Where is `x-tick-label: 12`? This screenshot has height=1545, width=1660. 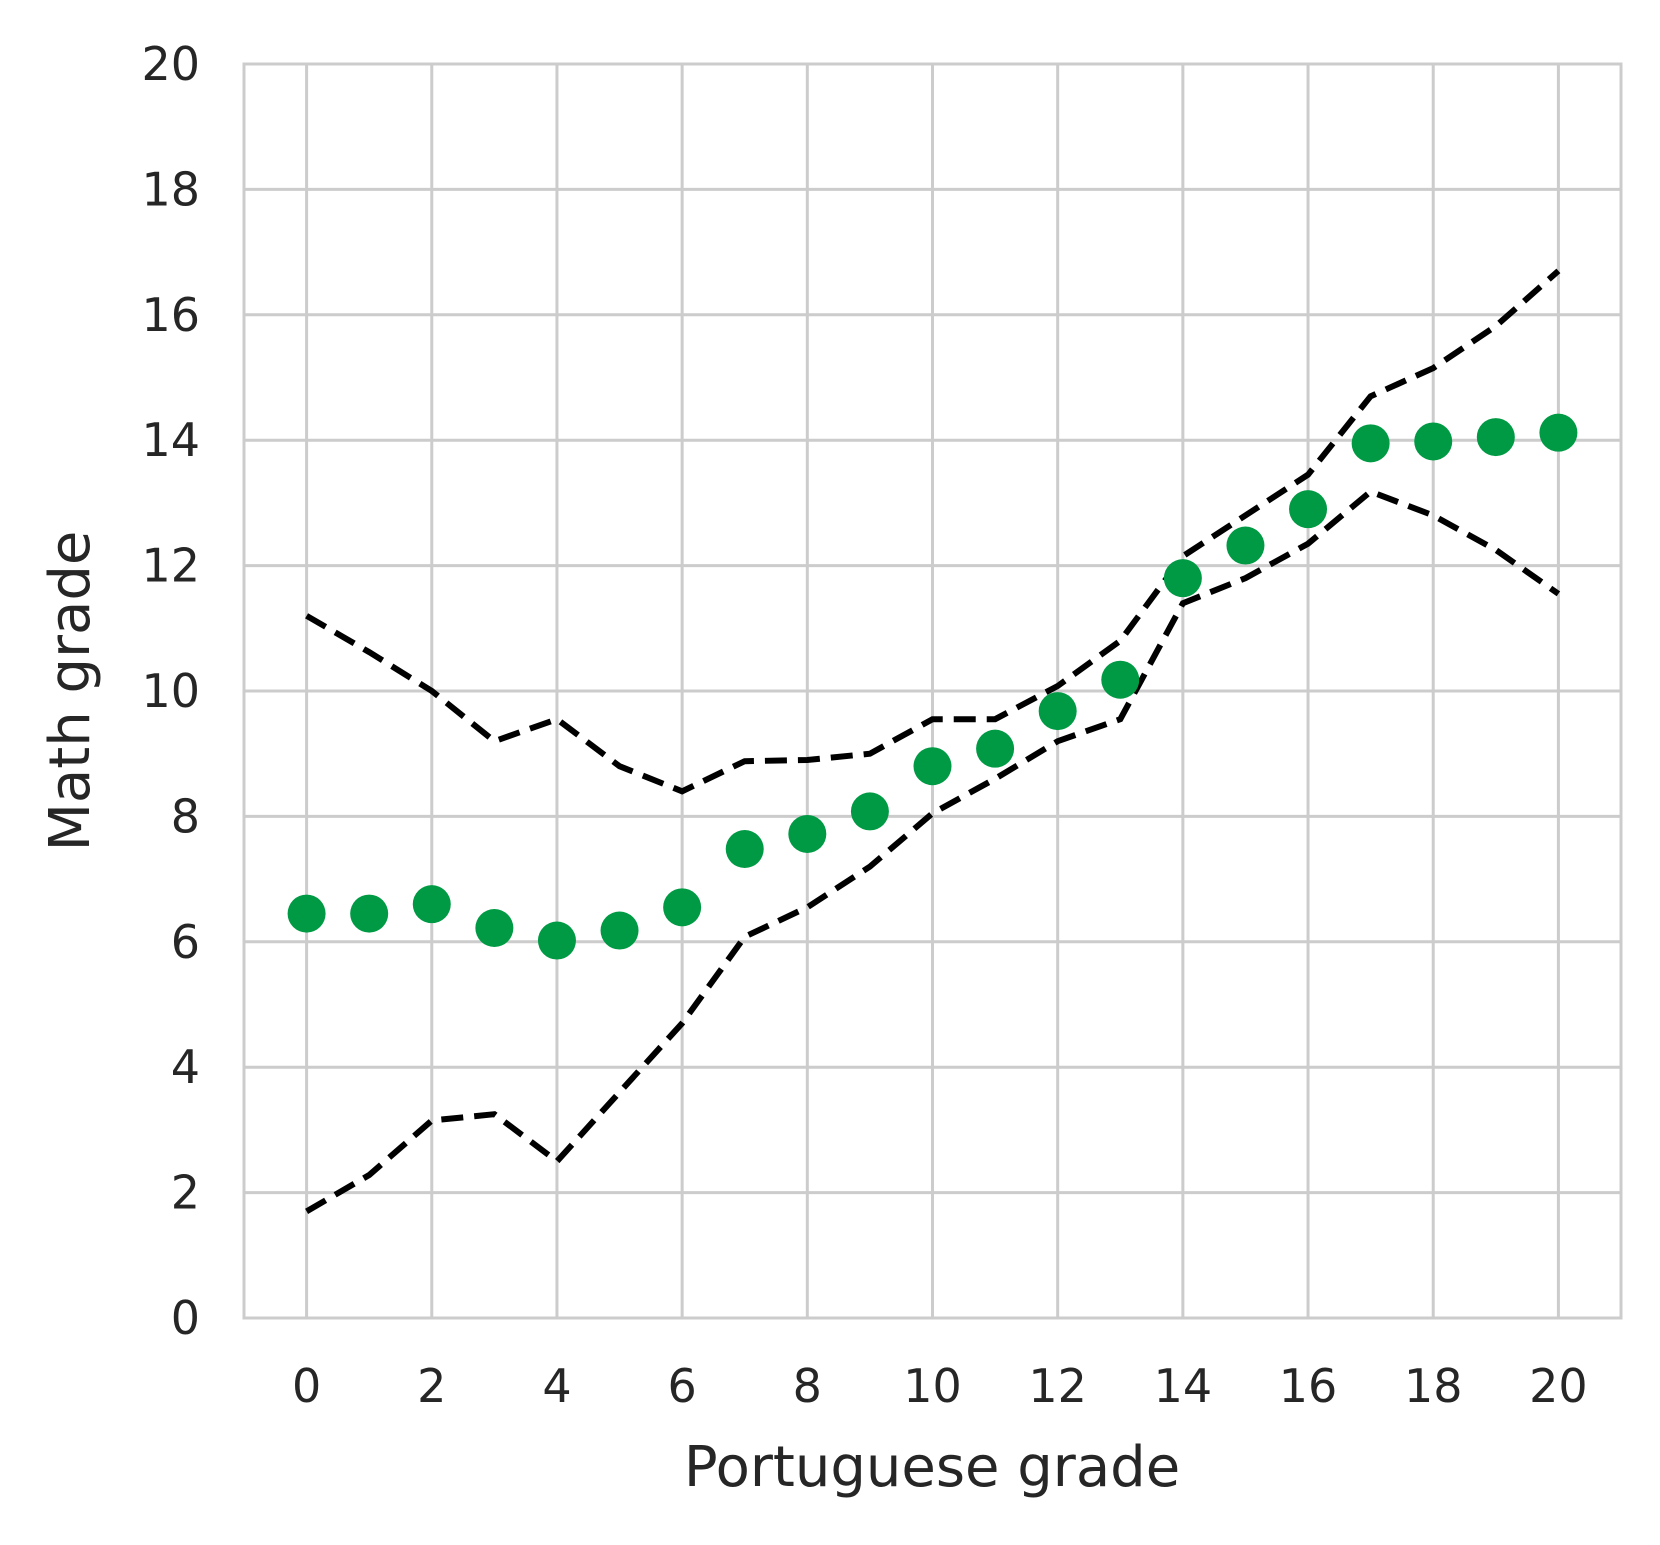
x-tick-label: 12 is located at coordinates (1057, 1386).